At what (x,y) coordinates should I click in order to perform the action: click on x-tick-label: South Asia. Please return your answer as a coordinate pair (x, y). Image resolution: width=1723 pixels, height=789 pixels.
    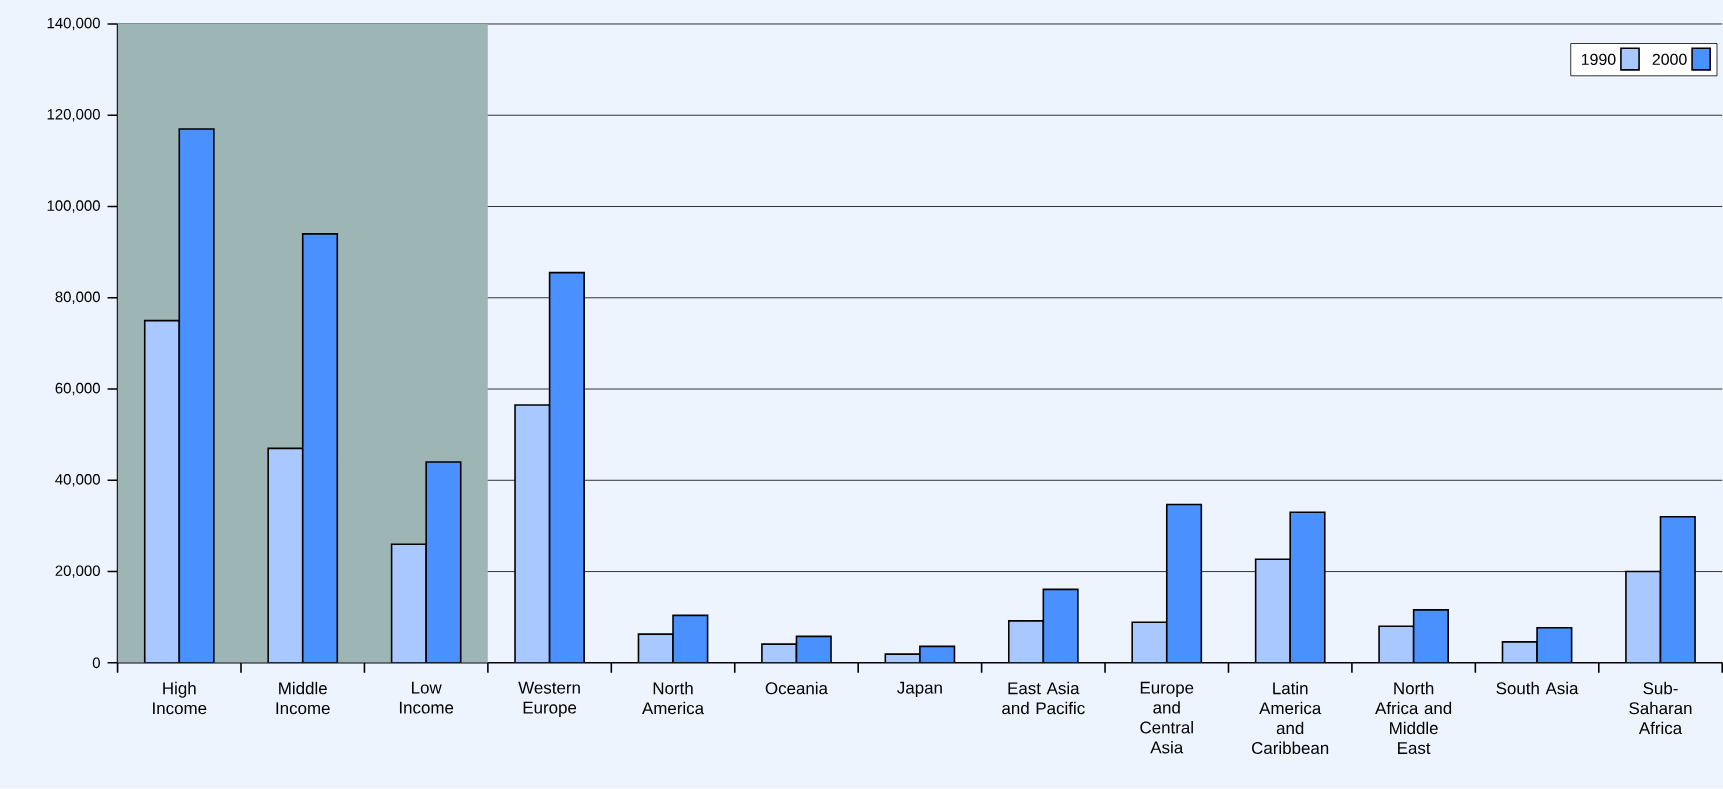
    Looking at the image, I should click on (1537, 688).